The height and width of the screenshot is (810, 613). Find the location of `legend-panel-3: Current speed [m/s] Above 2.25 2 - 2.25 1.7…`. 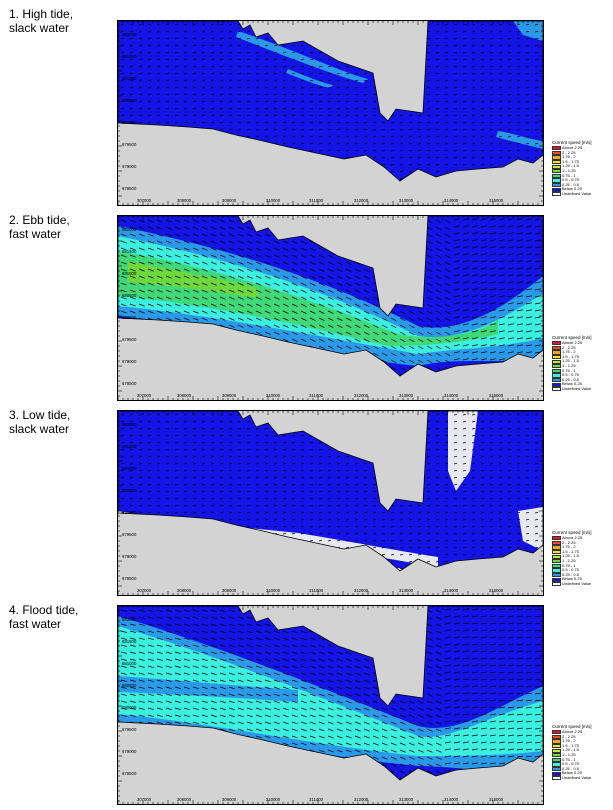

legend-panel-3: Current speed [m/s] Above 2.25 2 - 2.25 1.7… is located at coordinates (578, 558).